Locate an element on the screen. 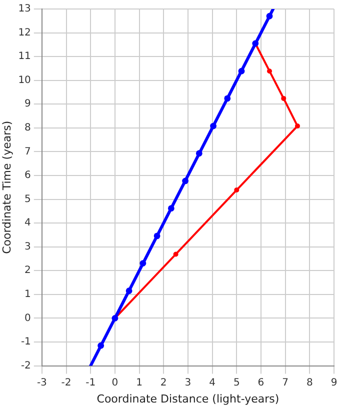 The image size is (342, 407). x-tick-label: -2 is located at coordinates (66, 382).